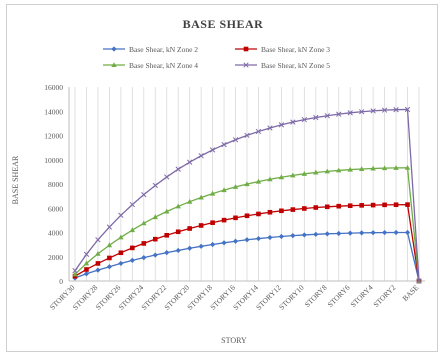  What do you see at coordinates (15, 179) in the screenshot?
I see `y-axis-title: BASE SHEAR` at bounding box center [15, 179].